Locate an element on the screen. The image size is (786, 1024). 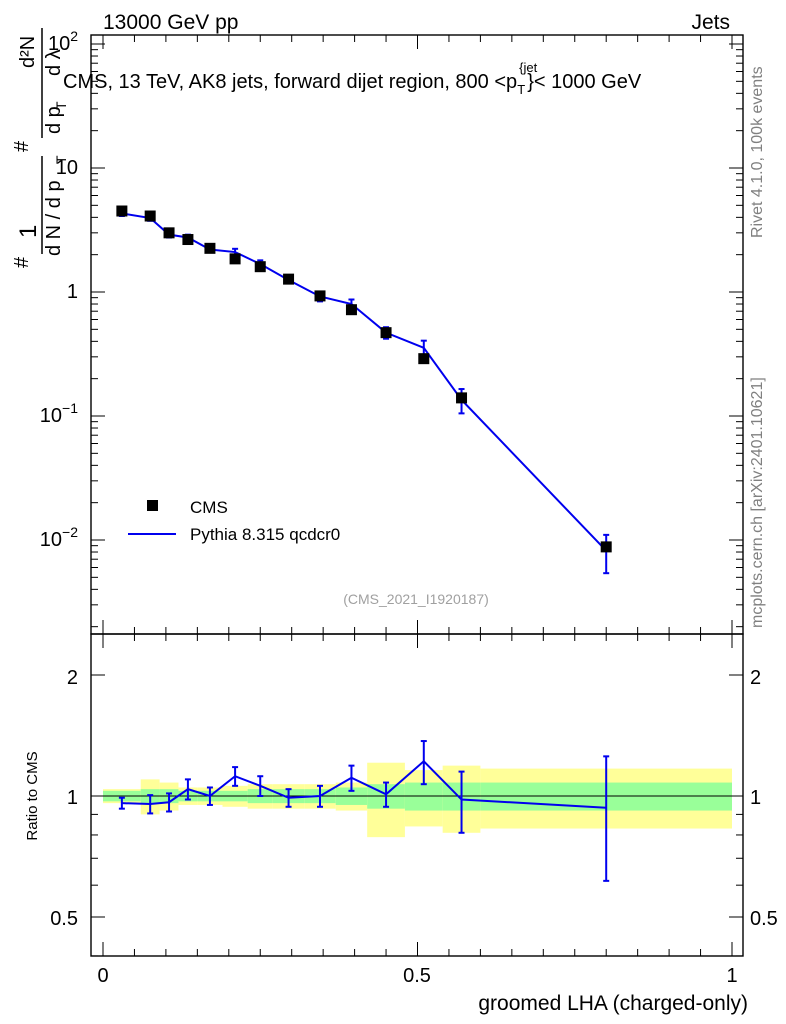
x-axis-label: groomed LHA (charged-only) is located at coordinates (613, 1003).